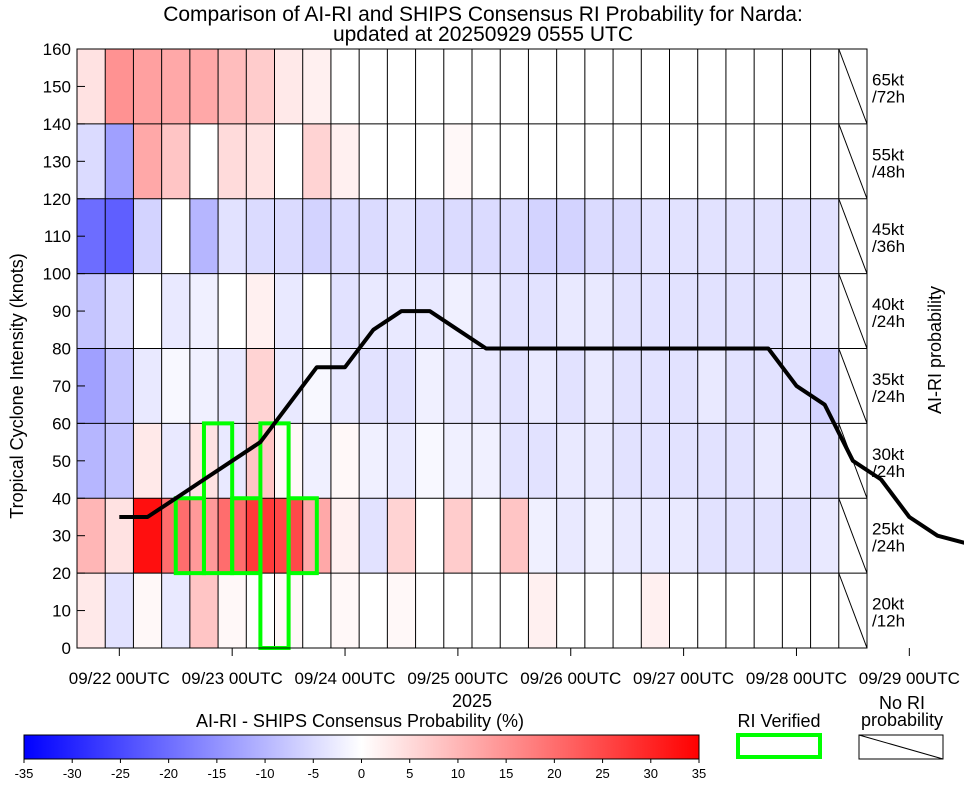 Image resolution: width=964 pixels, height=786 pixels. Describe the element at coordinates (57, 124) in the screenshot. I see `y-tick-label: 140` at that location.